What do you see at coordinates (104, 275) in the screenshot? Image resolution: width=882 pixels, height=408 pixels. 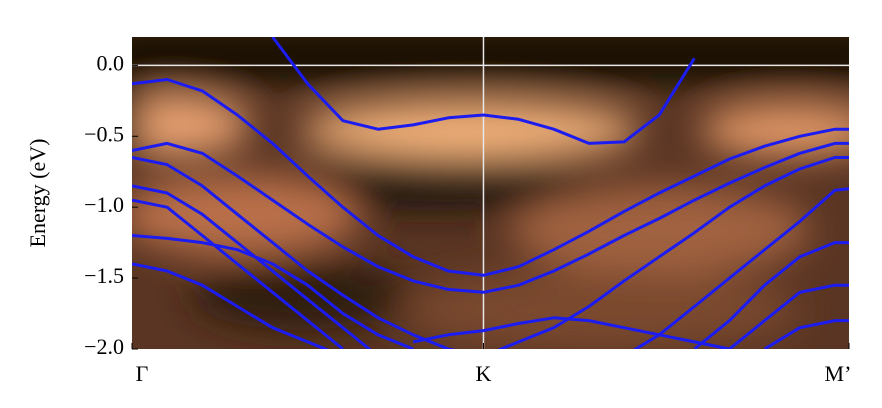 I see `y-tick-label: −1.5` at bounding box center [104, 275].